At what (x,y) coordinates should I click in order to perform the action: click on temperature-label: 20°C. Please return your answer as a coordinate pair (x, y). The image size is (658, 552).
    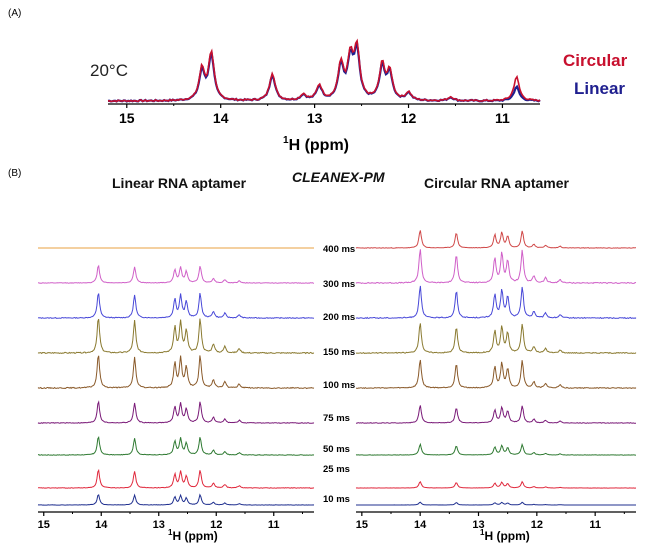
    Looking at the image, I should click on (109, 70).